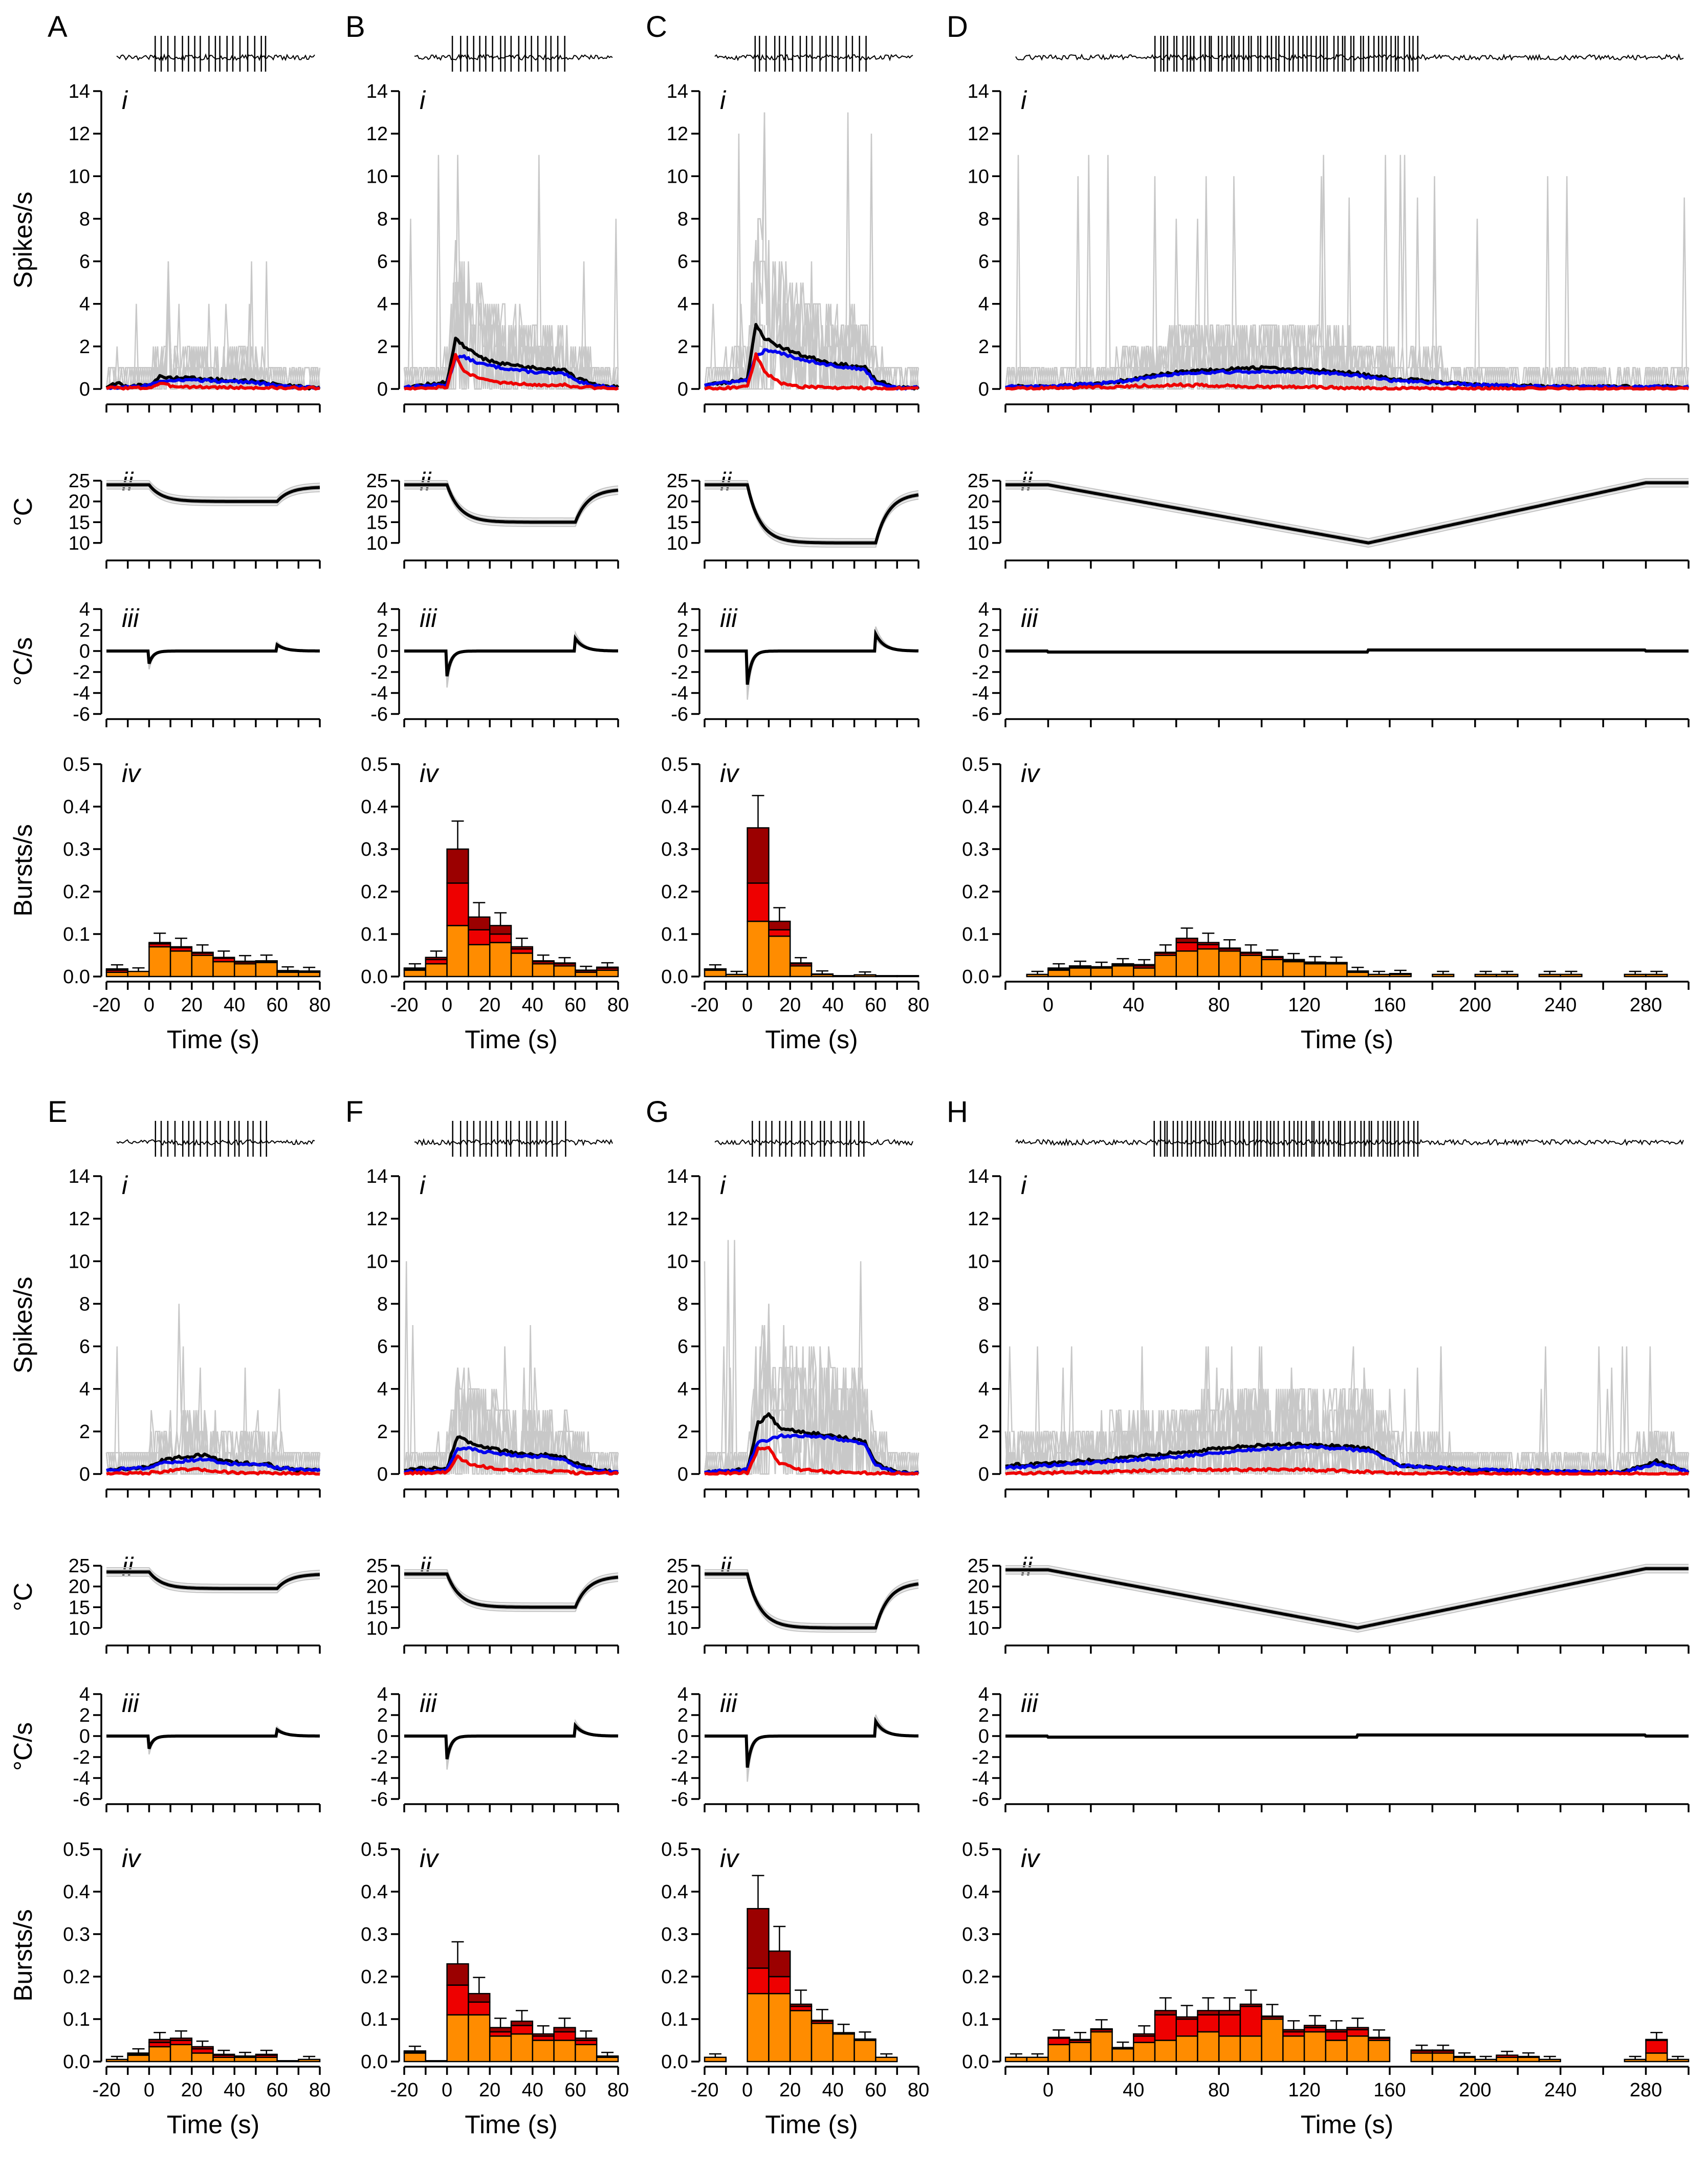  What do you see at coordinates (213, 653) in the screenshot?
I see `rate-mean-line` at bounding box center [213, 653].